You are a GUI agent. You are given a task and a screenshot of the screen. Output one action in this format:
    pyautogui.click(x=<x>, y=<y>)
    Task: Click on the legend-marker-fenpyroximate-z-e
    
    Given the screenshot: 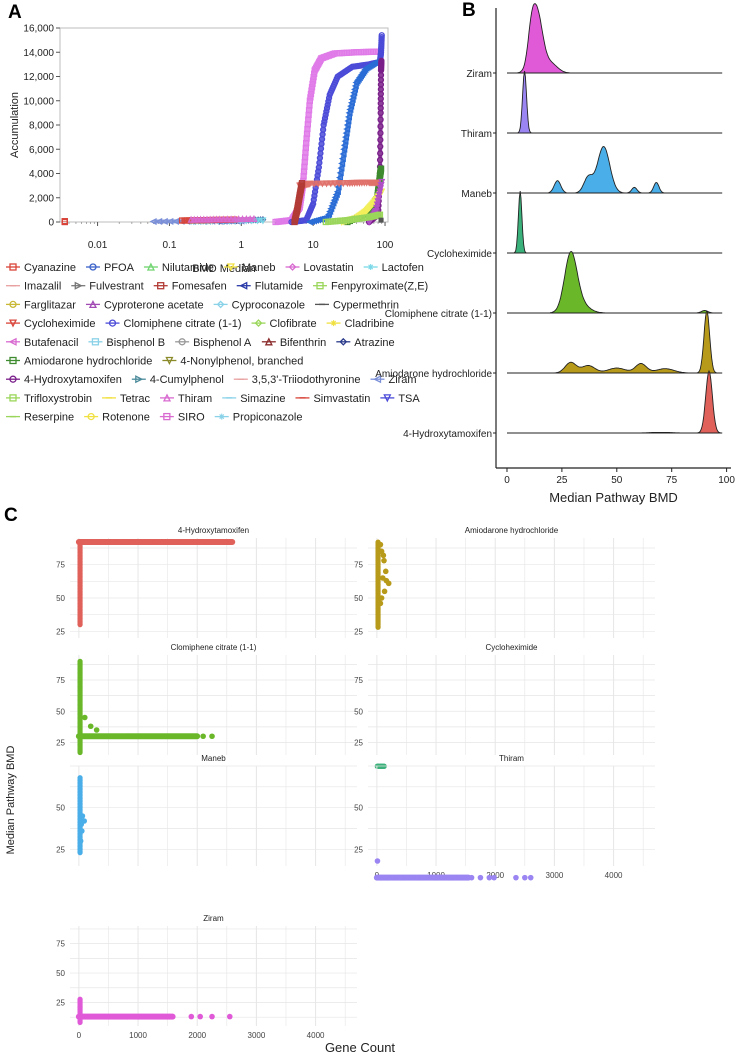 What is the action you would take?
    pyautogui.click(x=320, y=286)
    